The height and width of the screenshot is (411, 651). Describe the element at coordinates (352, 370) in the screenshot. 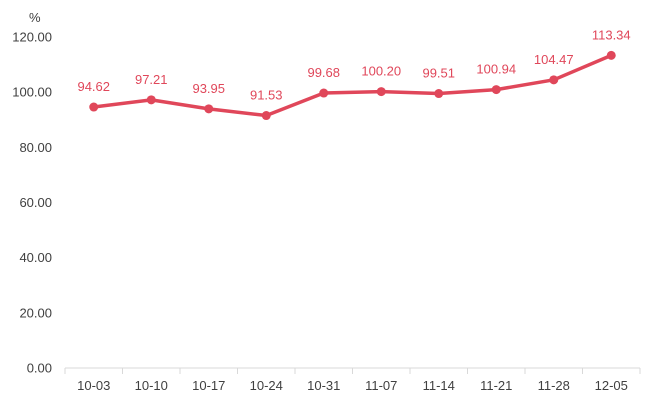

I see `x-axis` at that location.